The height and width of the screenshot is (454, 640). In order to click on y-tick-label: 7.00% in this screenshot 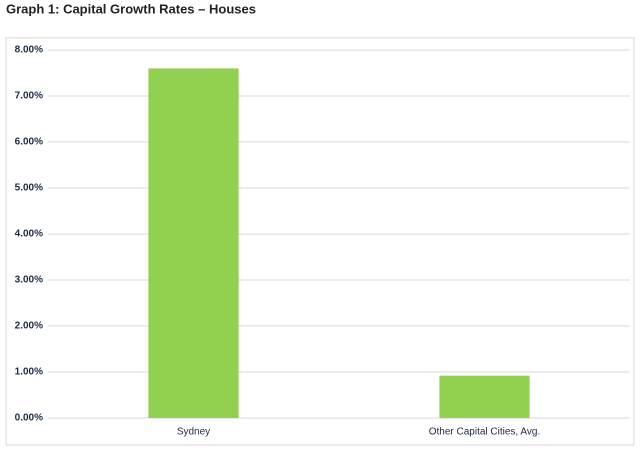, I will do `click(29, 96)`.